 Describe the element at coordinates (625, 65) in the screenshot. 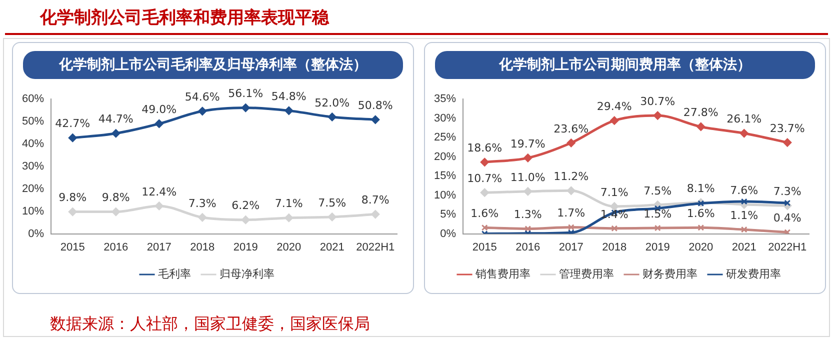

I see `chart-title: 化学制剂上市公司期间费用率（整体法）` at that location.